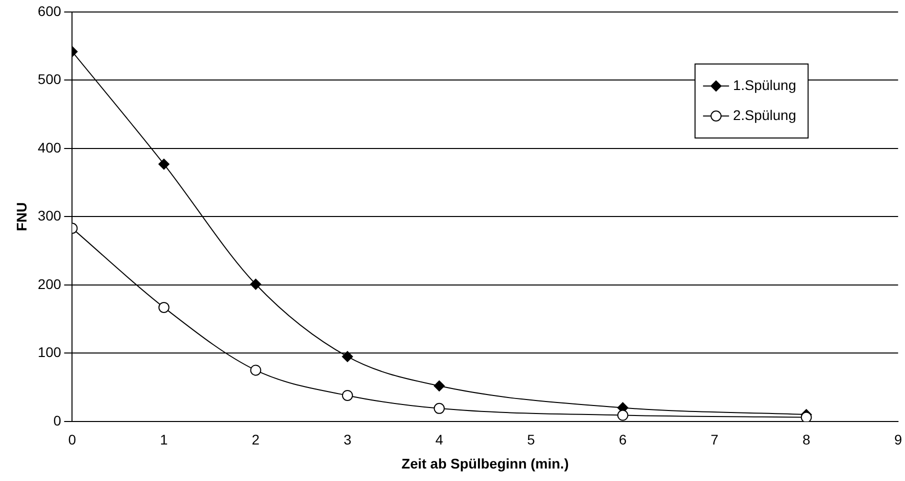 The image size is (905, 481). What do you see at coordinates (256, 440) in the screenshot?
I see `x-tick-label: 2` at bounding box center [256, 440].